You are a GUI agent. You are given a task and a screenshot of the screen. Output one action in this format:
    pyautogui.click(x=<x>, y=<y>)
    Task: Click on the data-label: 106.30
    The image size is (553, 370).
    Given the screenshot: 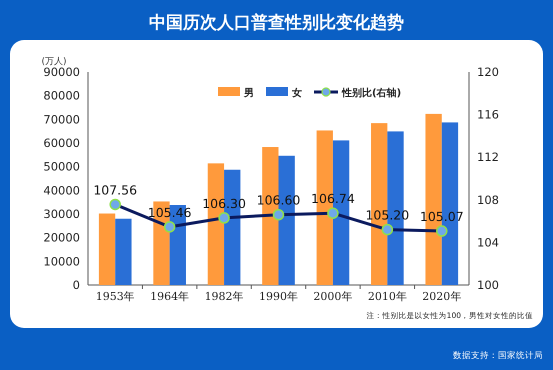 What is the action you would take?
    pyautogui.click(x=224, y=203)
    